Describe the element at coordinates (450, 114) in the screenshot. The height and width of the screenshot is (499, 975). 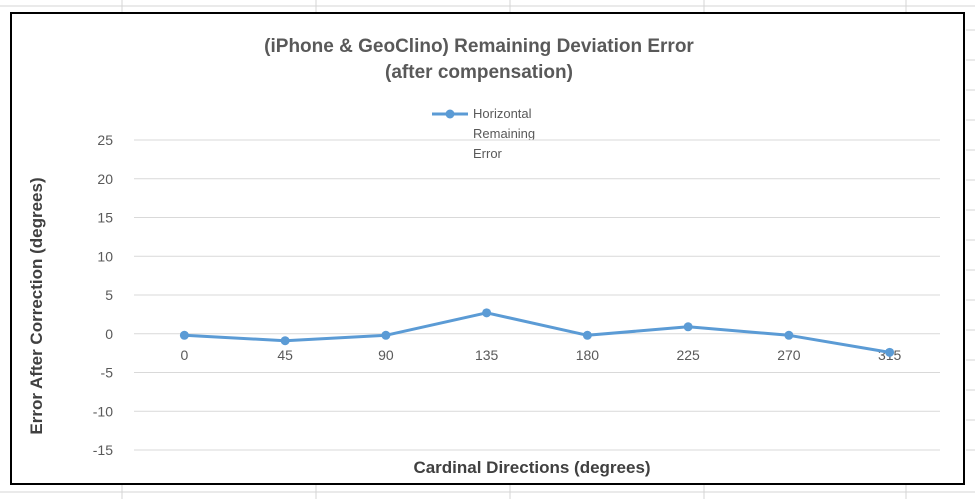
I see `legend-point-marker` at that location.